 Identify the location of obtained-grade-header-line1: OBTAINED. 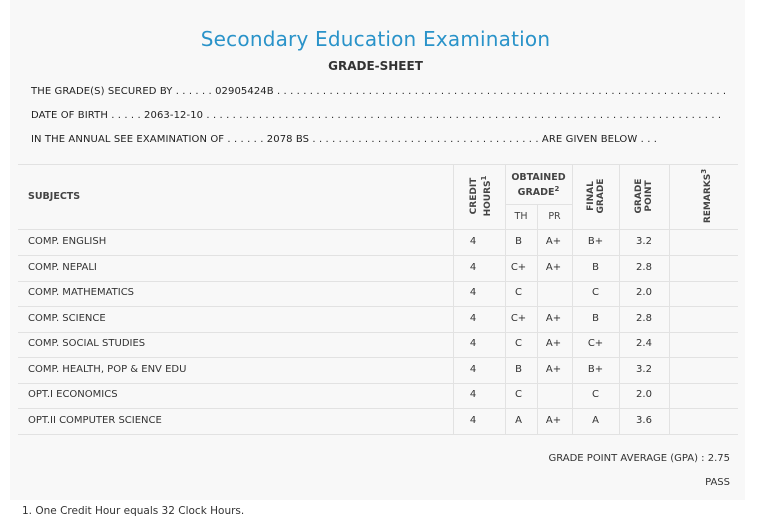
(538, 177).